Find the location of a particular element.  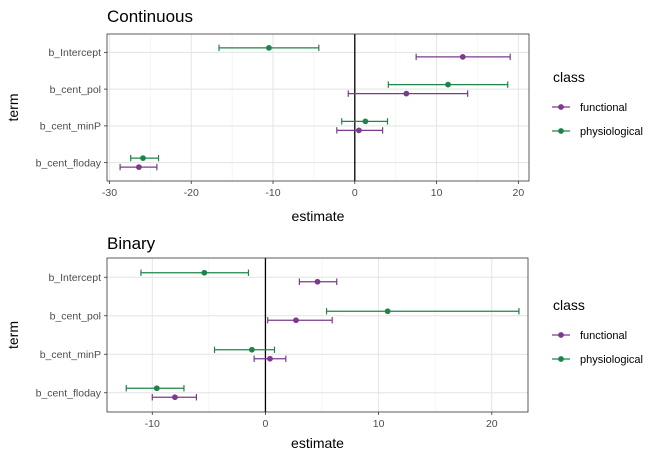

chart-title: Binary is located at coordinates (131, 243).